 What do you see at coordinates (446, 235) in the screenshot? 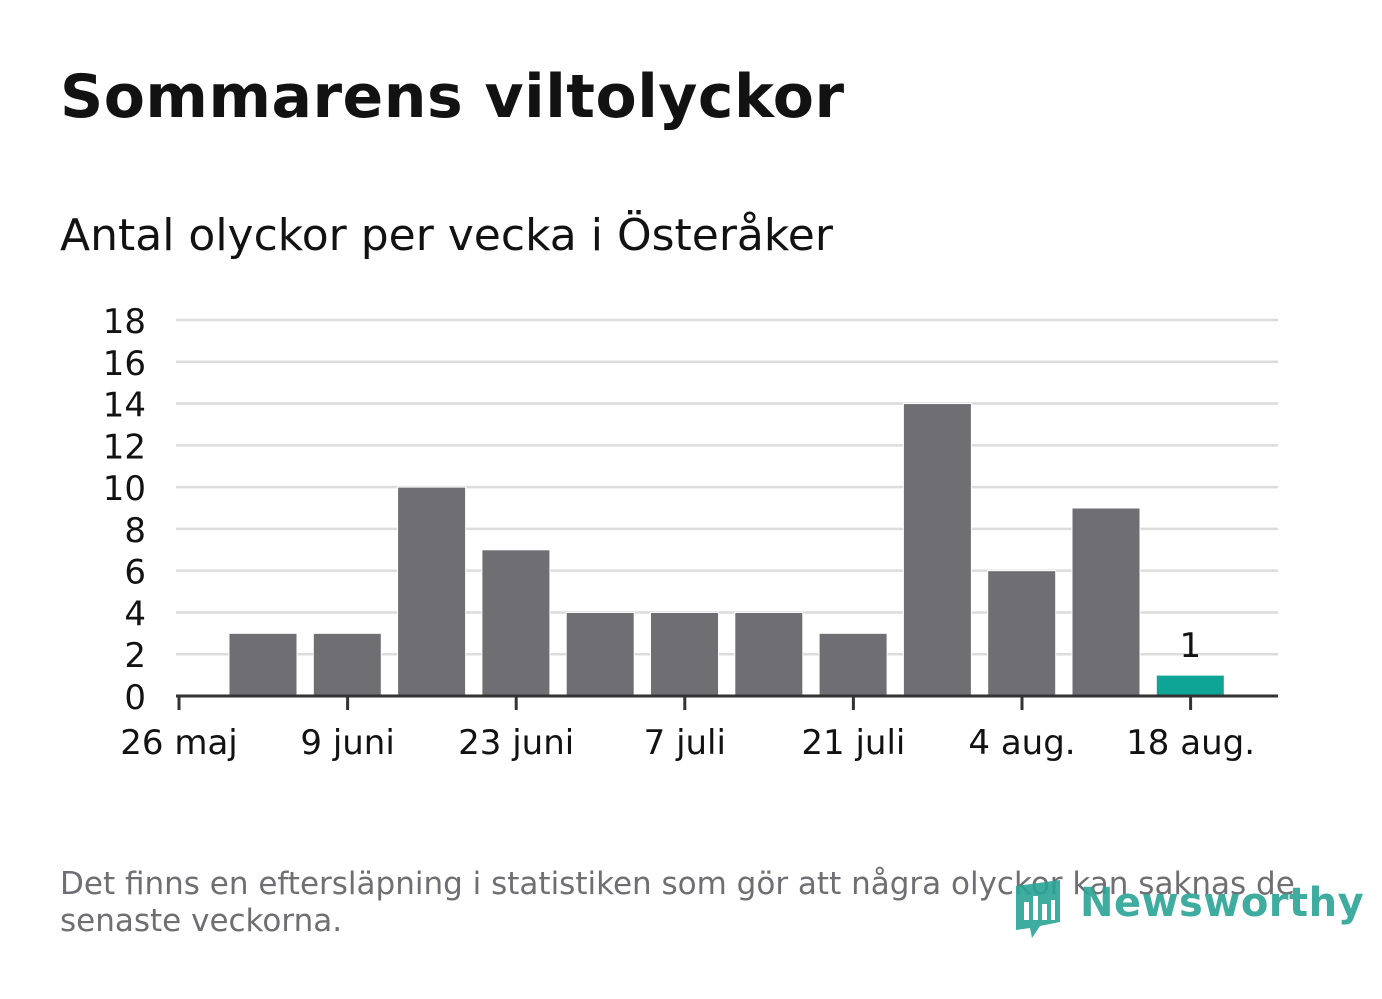
I see `chart-subtitle: Antal olyckor per vecka i Österåker` at bounding box center [446, 235].